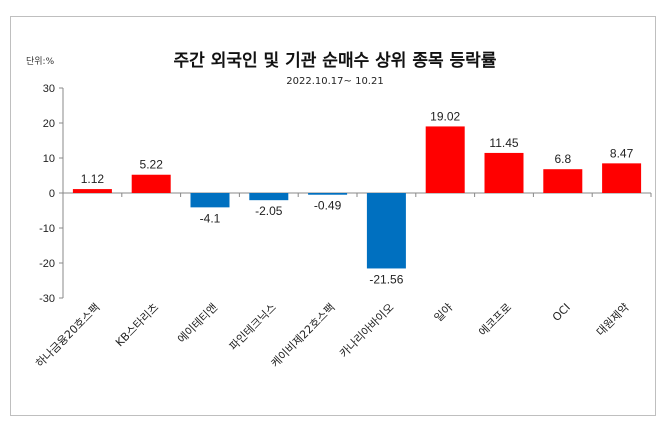 The image size is (670, 436). I want to click on x-tick-label: 카나리아바이오, so click(366, 330).